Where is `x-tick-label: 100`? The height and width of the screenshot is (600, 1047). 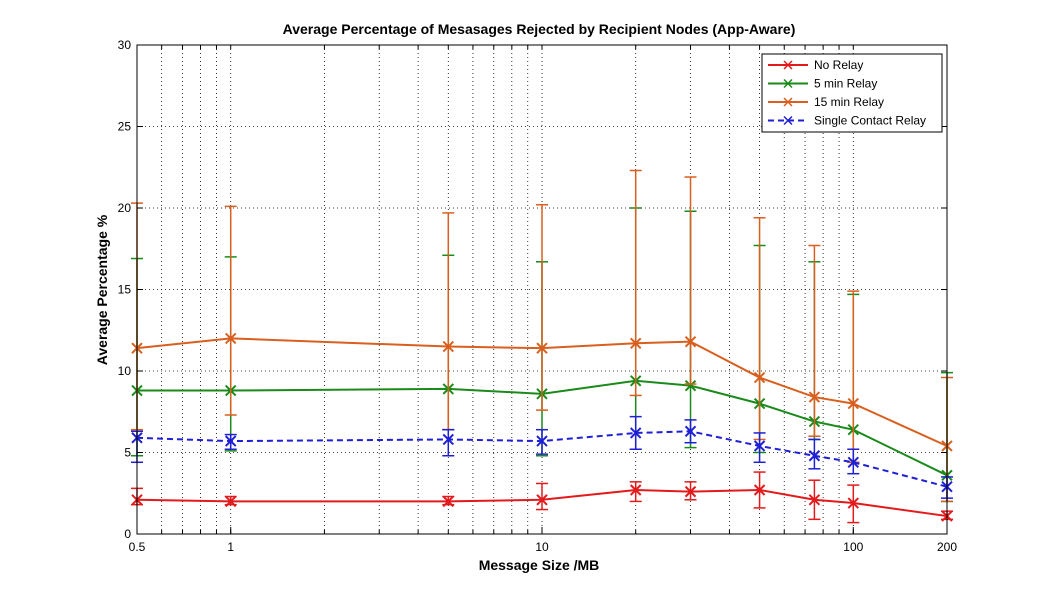
x-tick-label: 100 is located at coordinates (853, 547).